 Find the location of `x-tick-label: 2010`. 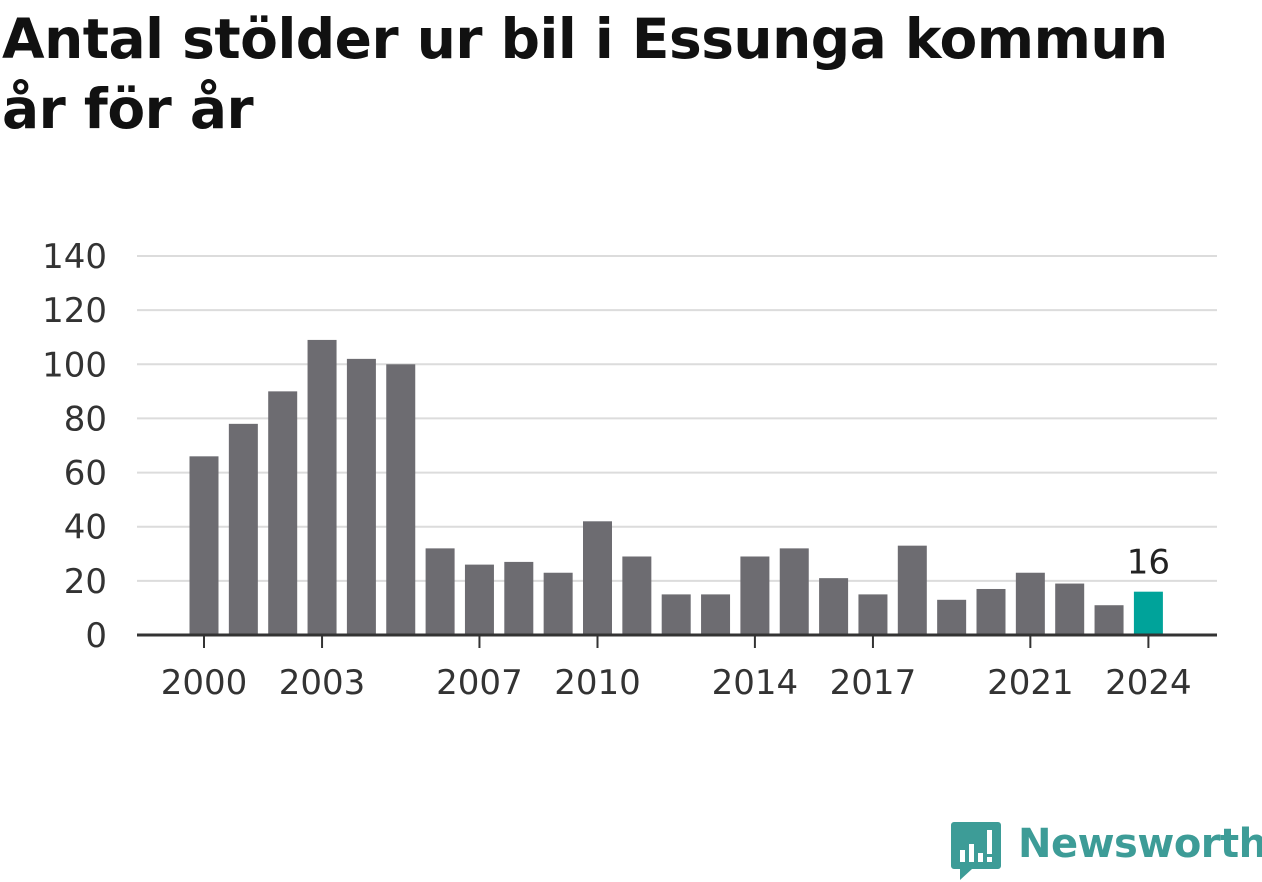

x-tick-label: 2010 is located at coordinates (597, 683).